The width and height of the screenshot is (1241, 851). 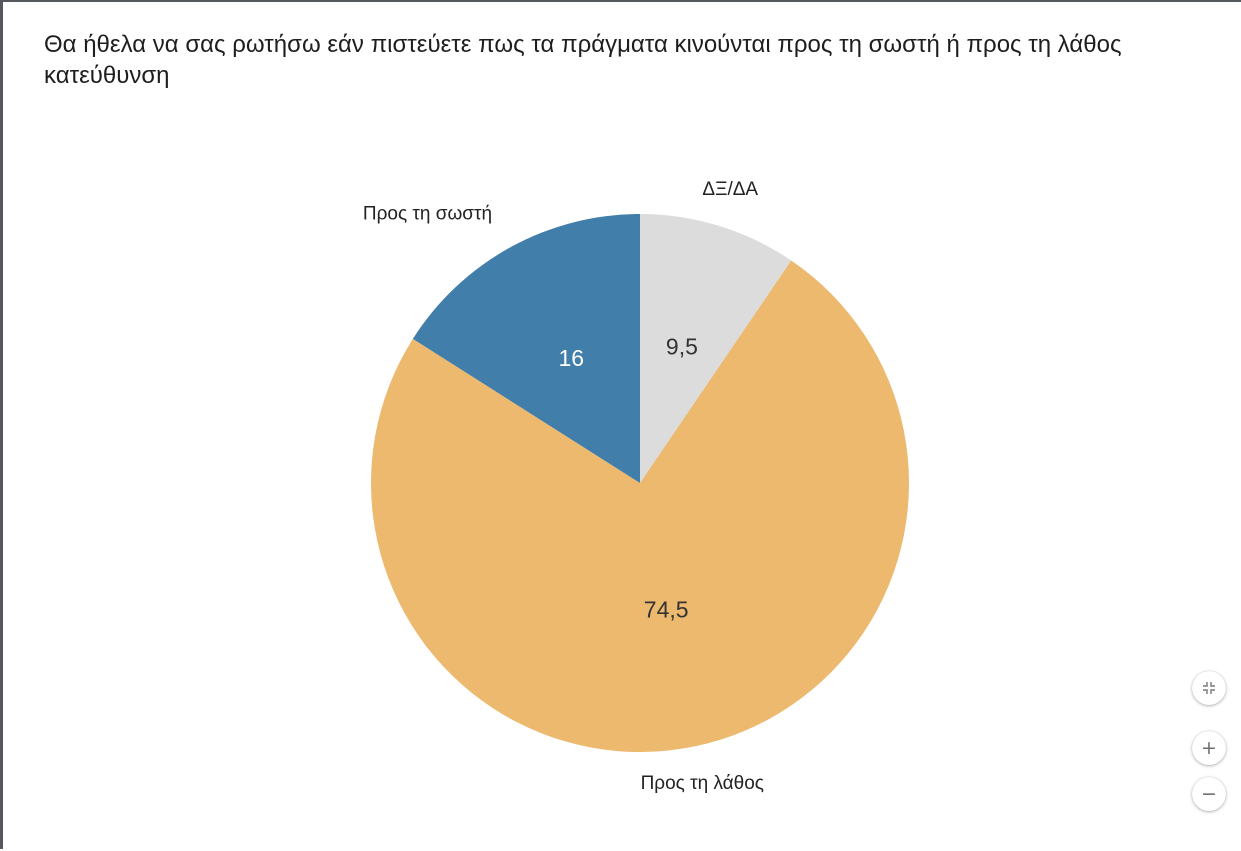 I want to click on category-label-dk-na: ΔΞ/ΔΑ, so click(x=730, y=189).